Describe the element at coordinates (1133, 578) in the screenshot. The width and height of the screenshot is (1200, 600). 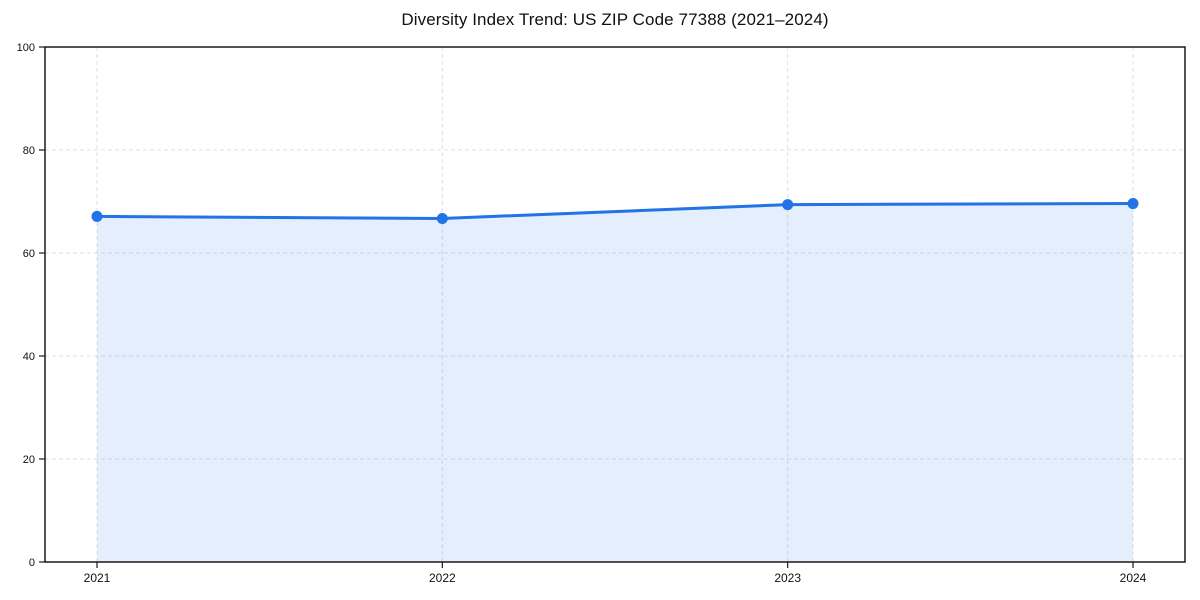
I see `x-tick-label: 2024` at that location.